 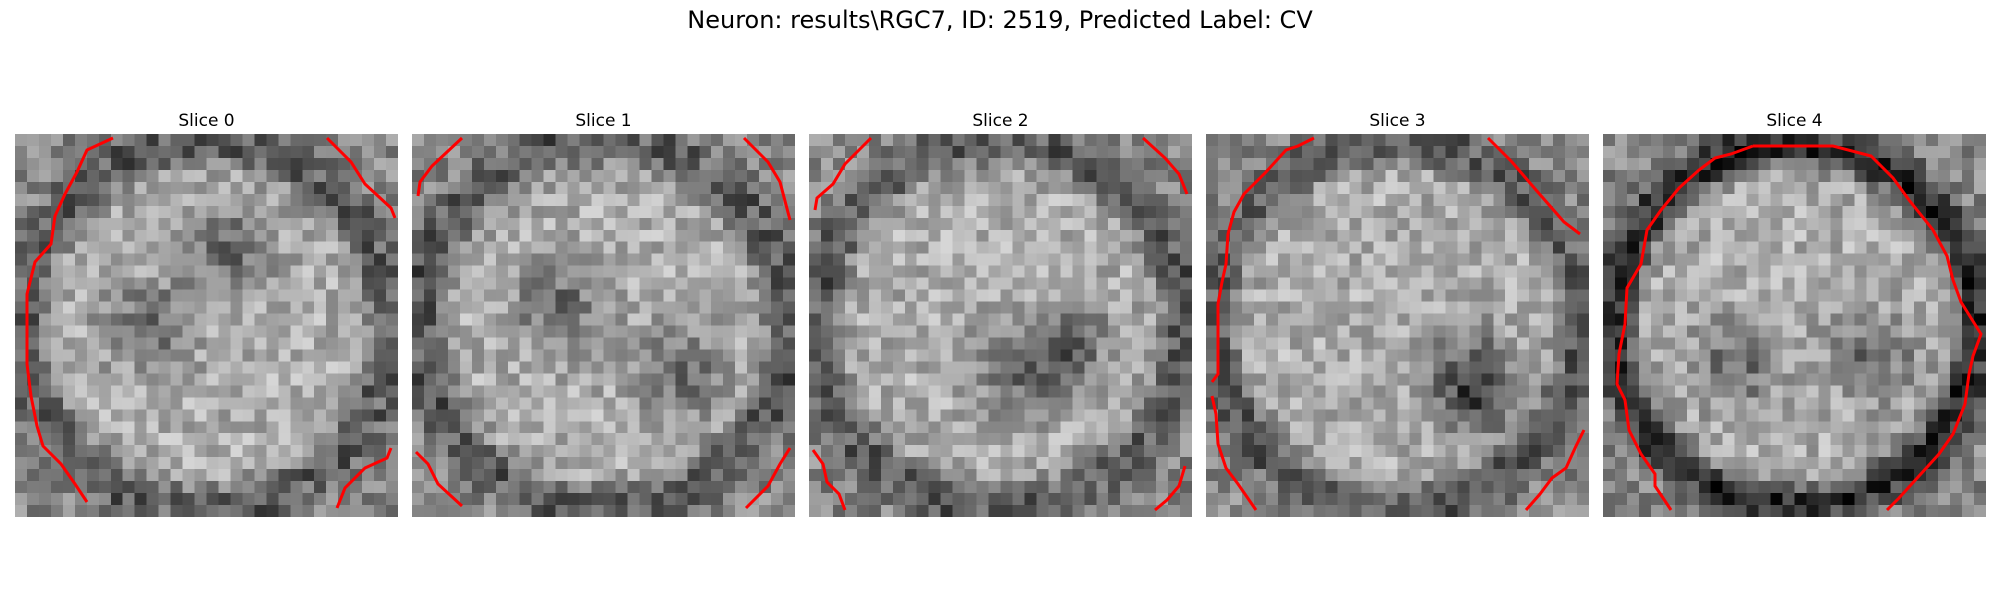 I want to click on slice-title: Slice 4, so click(x=1794, y=121).